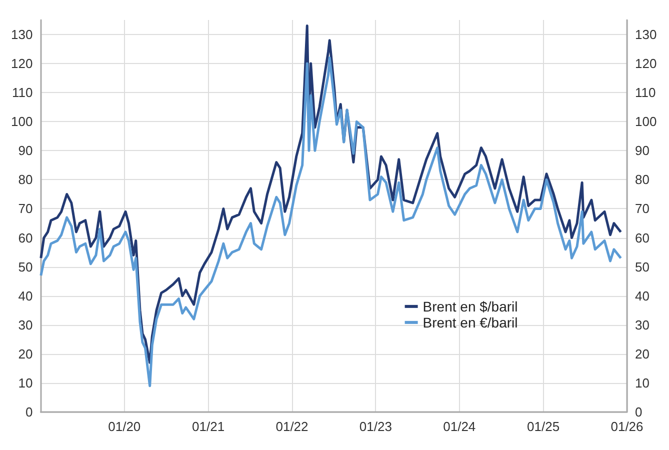 This screenshot has width=669, height=450. What do you see at coordinates (124, 426) in the screenshot?
I see `x-tick-label: 01/20` at bounding box center [124, 426].